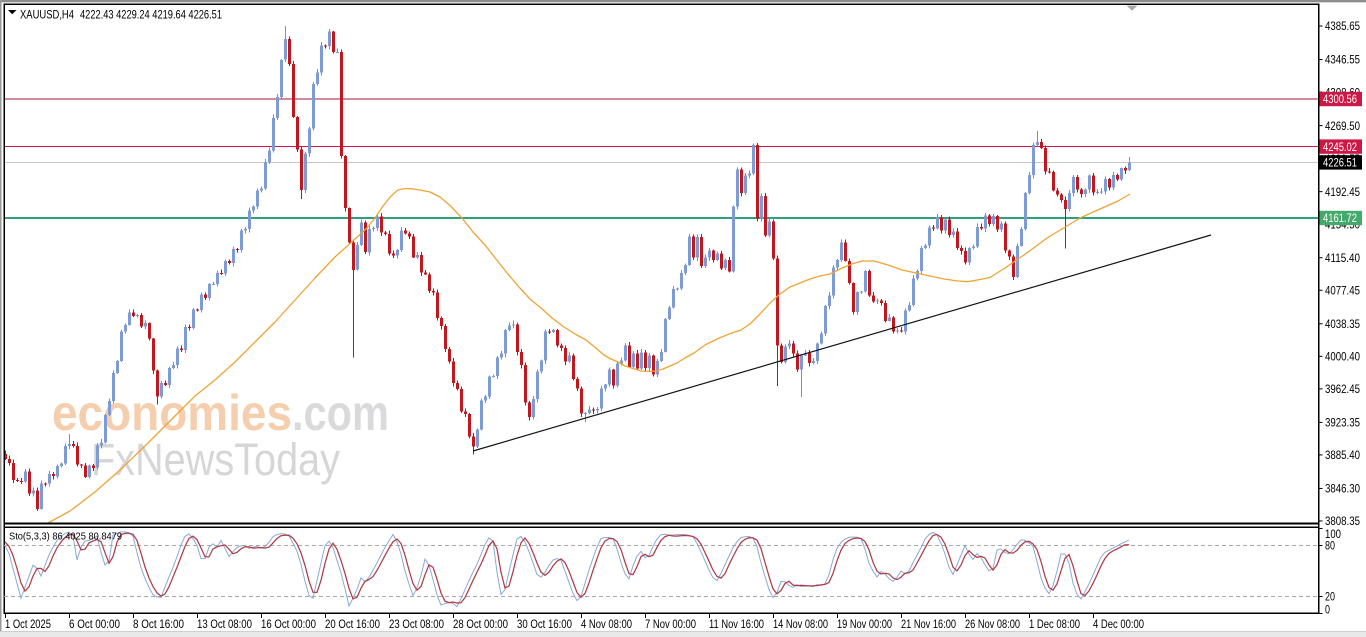 This screenshot has height=637, width=1366. I want to click on svg-text: 3808.35, so click(1342, 522).